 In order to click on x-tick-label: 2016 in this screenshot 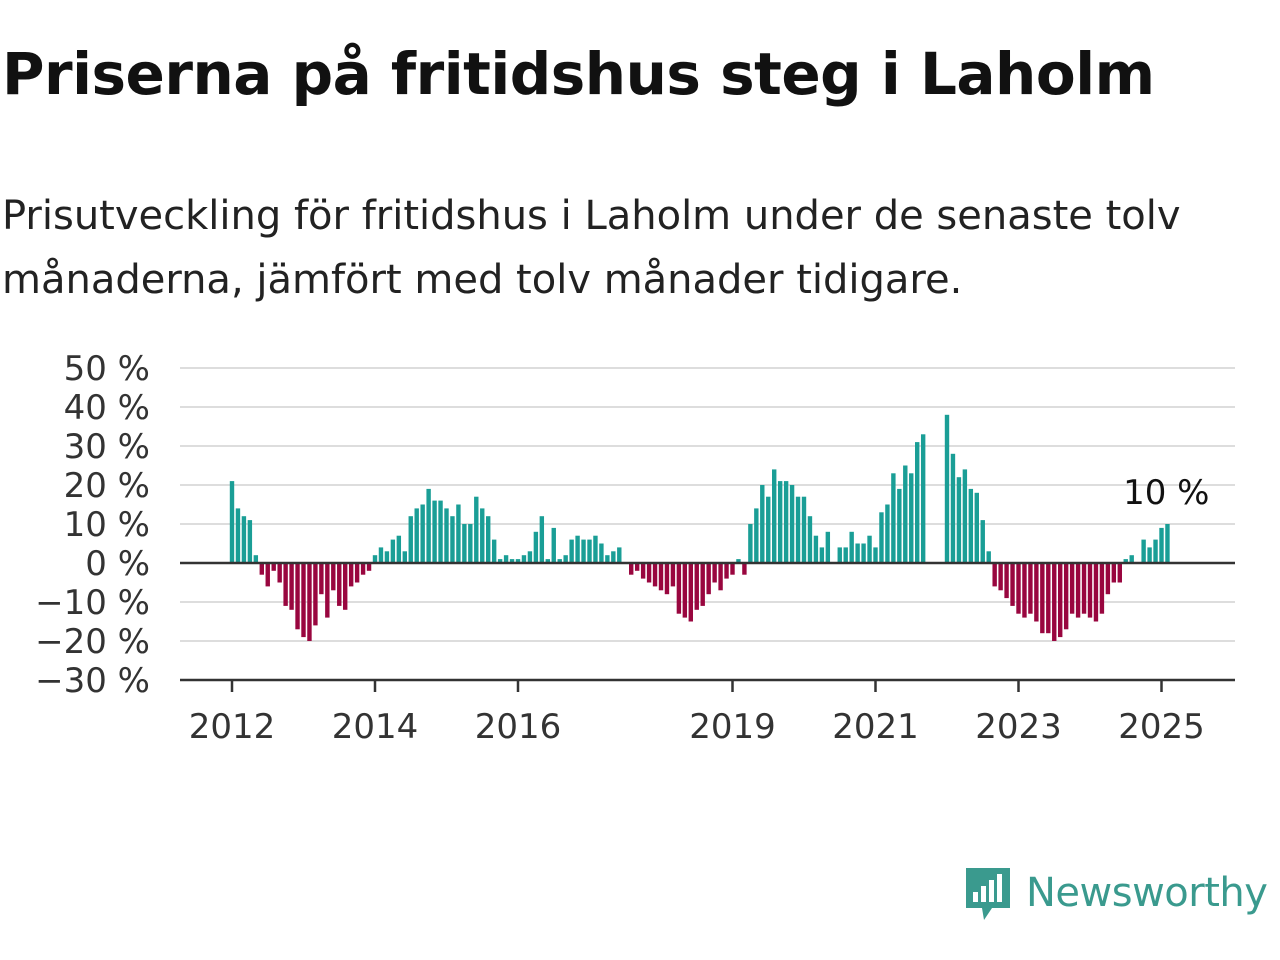, I will do `click(518, 727)`.